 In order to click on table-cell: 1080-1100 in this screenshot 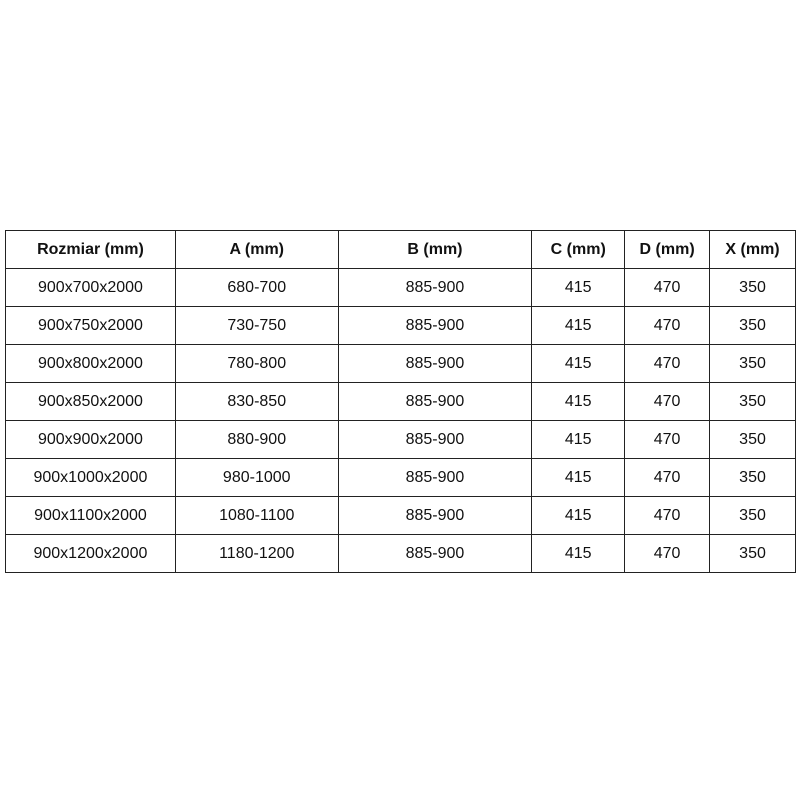, I will do `click(256, 515)`.